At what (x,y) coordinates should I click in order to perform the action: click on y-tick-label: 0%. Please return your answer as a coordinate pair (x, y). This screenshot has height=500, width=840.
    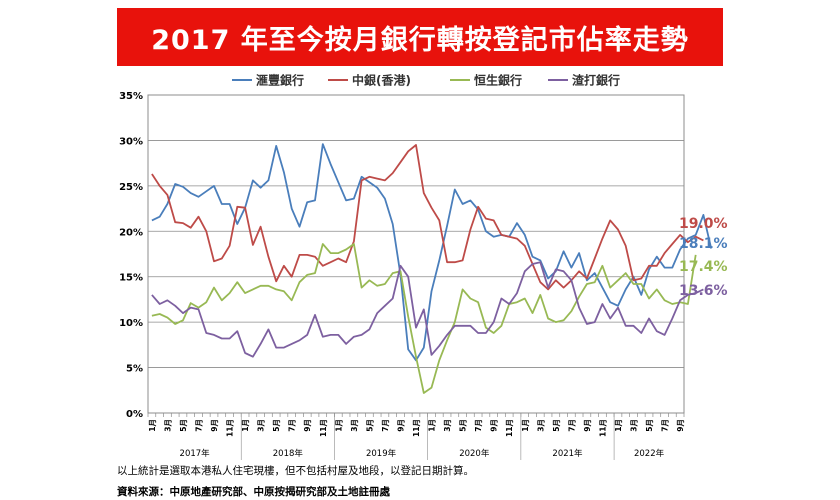
    Looking at the image, I should click on (134, 414).